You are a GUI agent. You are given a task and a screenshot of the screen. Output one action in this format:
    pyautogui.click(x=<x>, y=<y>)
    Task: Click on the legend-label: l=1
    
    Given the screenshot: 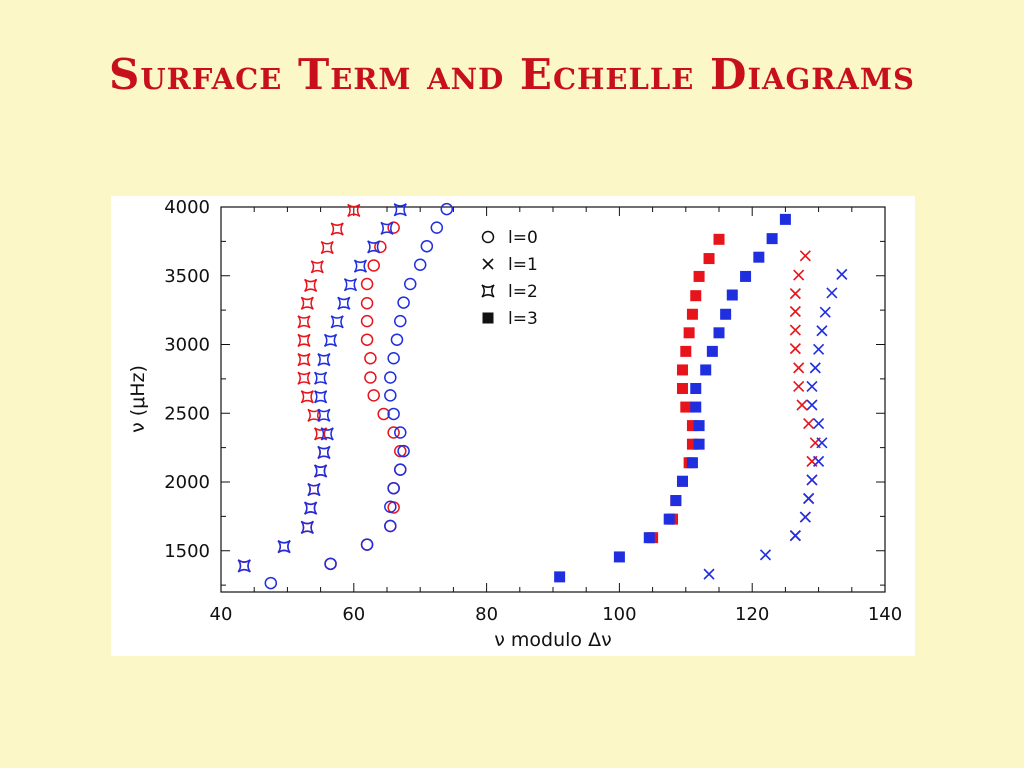 What is the action you would take?
    pyautogui.click(x=523, y=265)
    